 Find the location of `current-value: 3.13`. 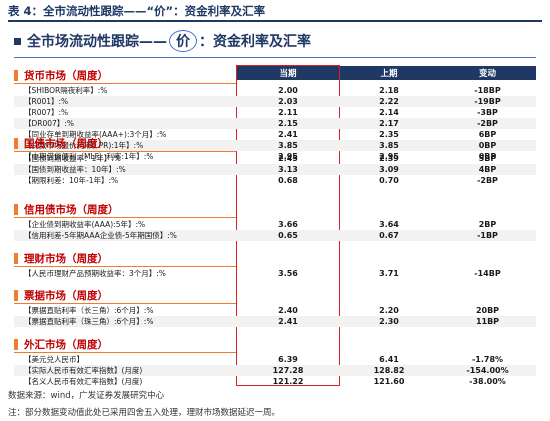

current-value: 3.13 is located at coordinates (288, 169).